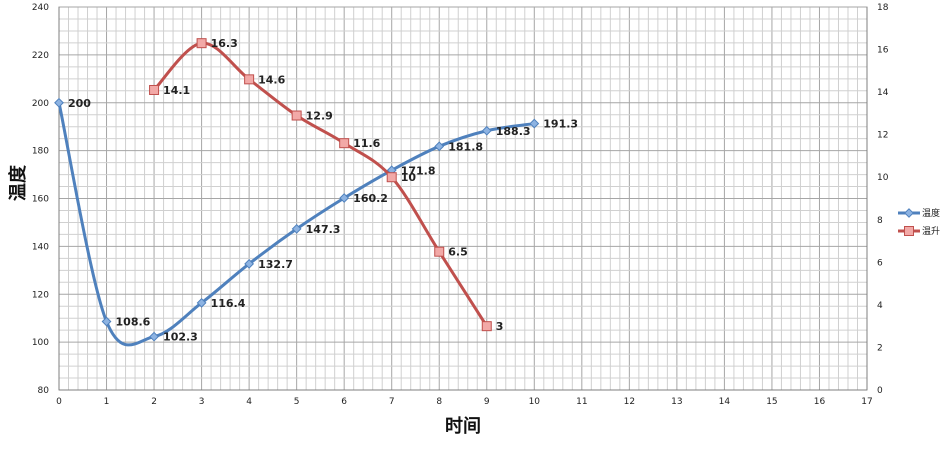 The height and width of the screenshot is (449, 948). I want to click on legend-item-1: 温度, so click(919, 213).